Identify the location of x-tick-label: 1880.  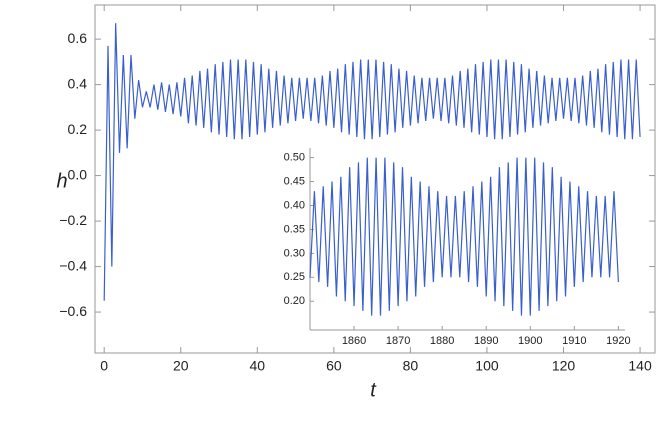
(442, 341).